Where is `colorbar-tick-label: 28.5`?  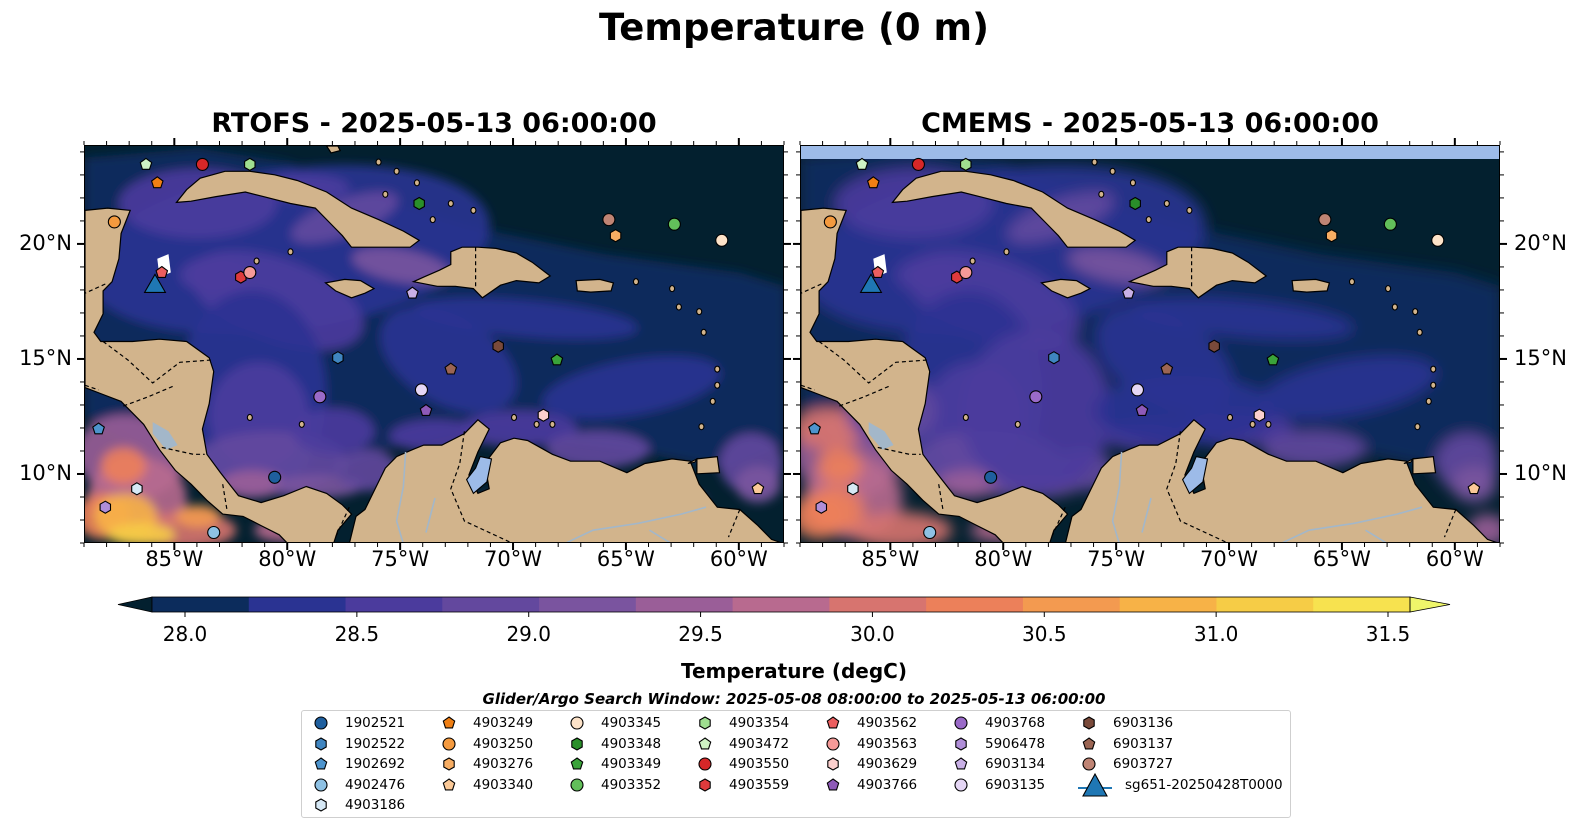
colorbar-tick-label: 28.5 is located at coordinates (357, 634).